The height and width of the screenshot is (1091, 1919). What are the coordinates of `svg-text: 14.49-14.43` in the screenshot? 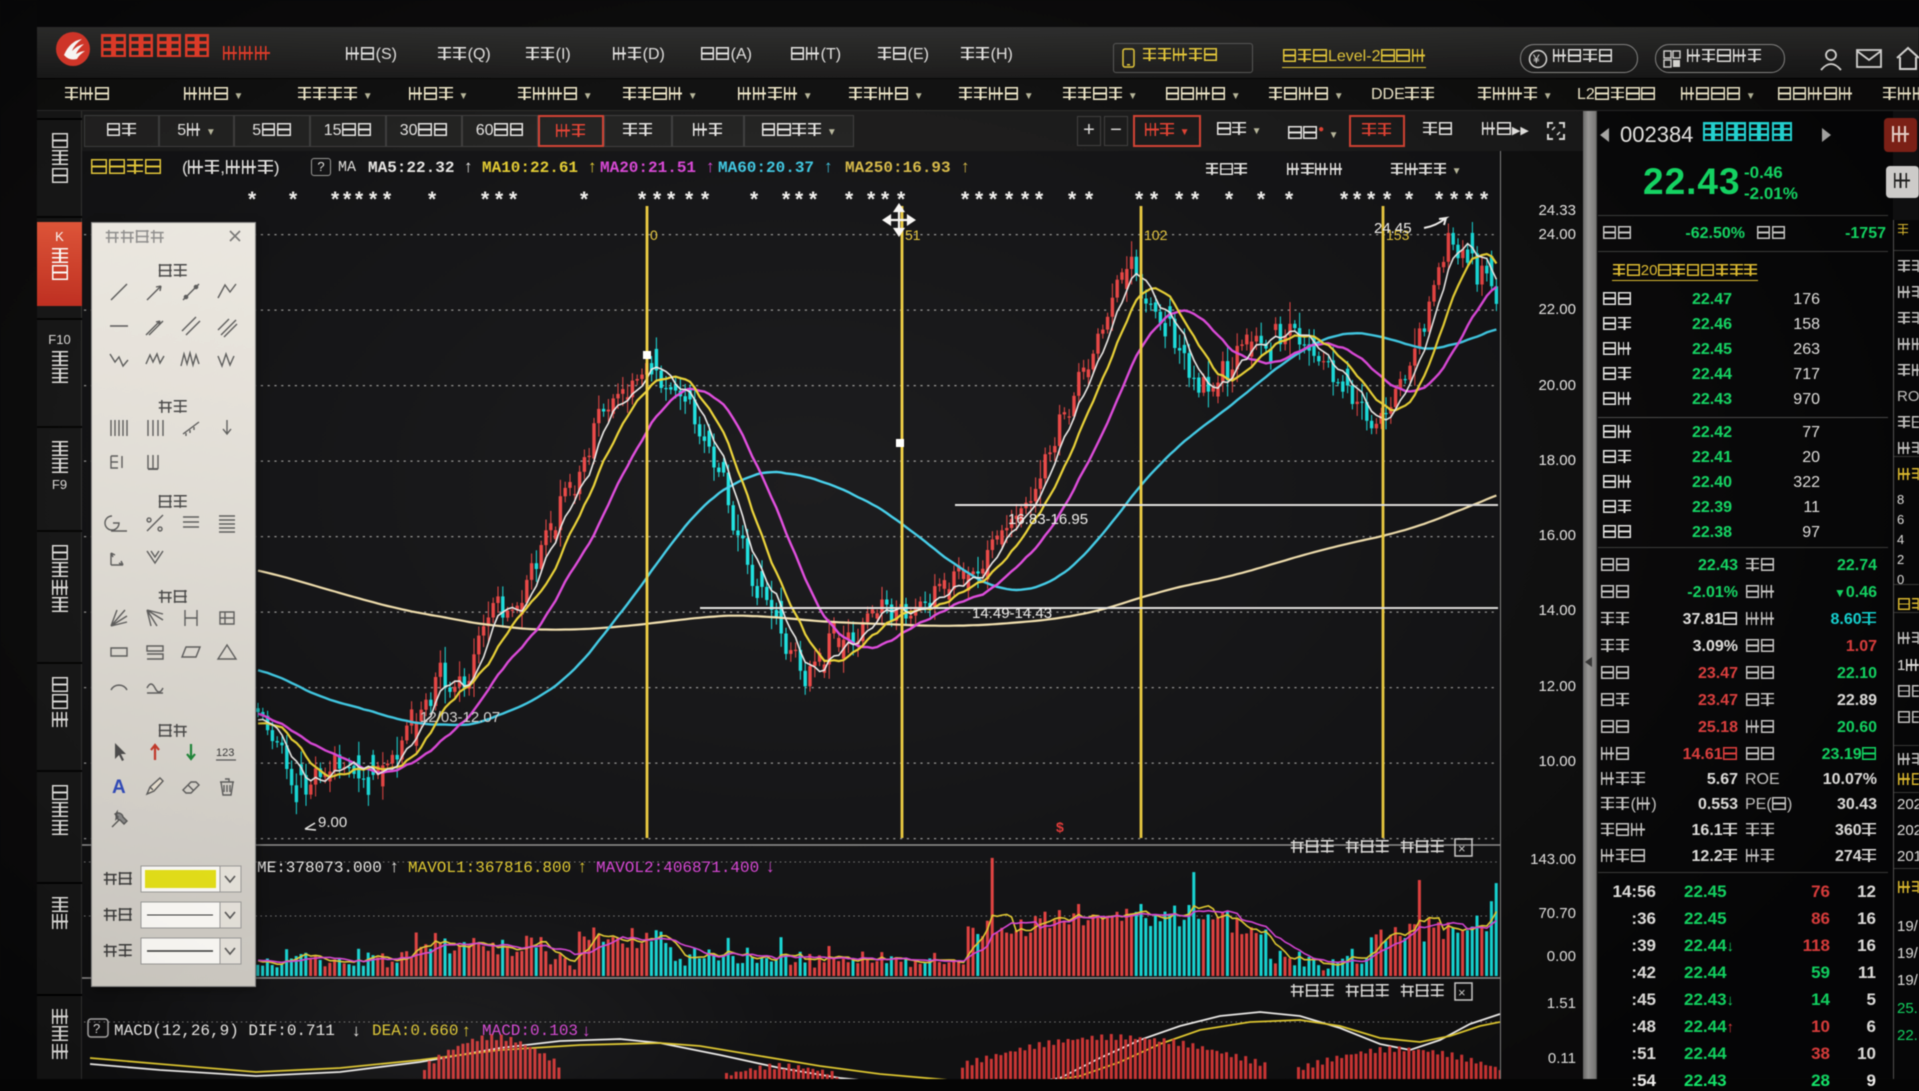 It's located at (1012, 613).